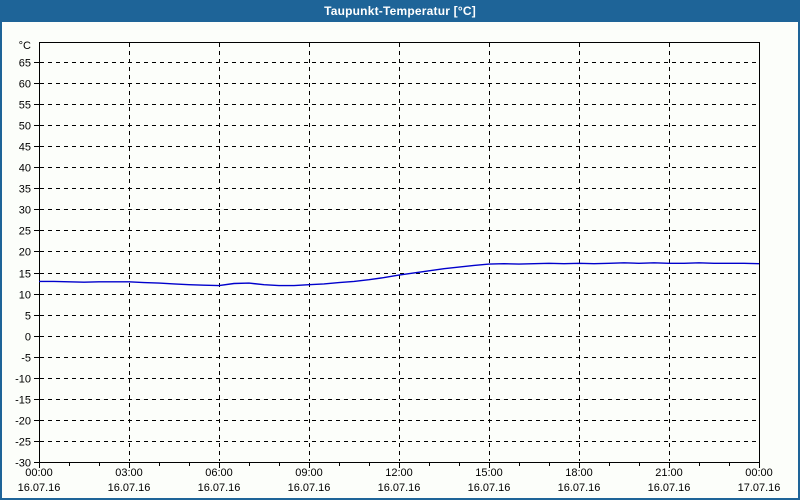 This screenshot has width=800, height=500. What do you see at coordinates (28, 338) in the screenshot?
I see `y-tick-label: 0` at bounding box center [28, 338].